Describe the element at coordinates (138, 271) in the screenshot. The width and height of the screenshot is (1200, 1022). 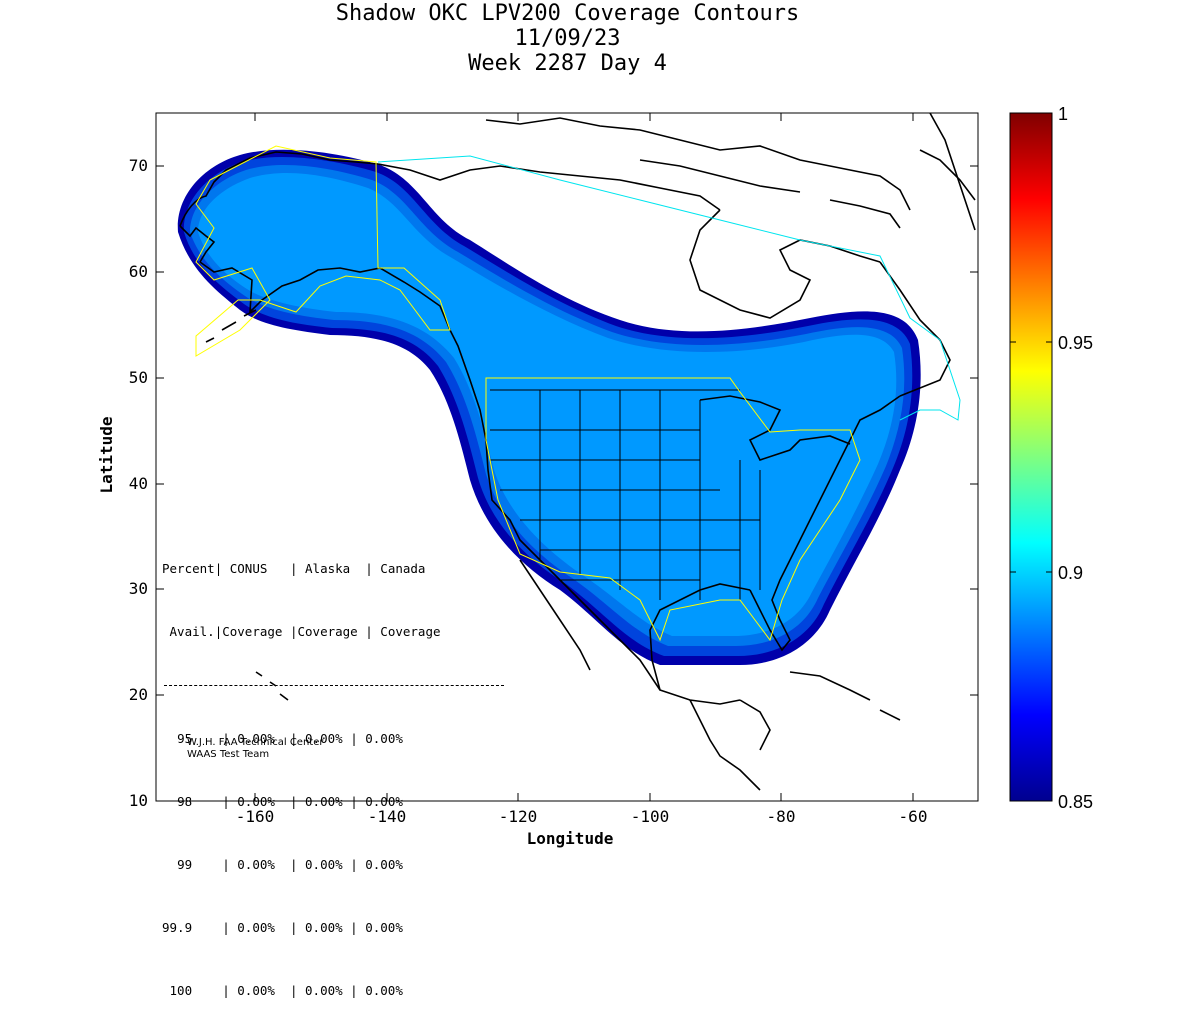
I see `y-tick-label: 60` at that location.